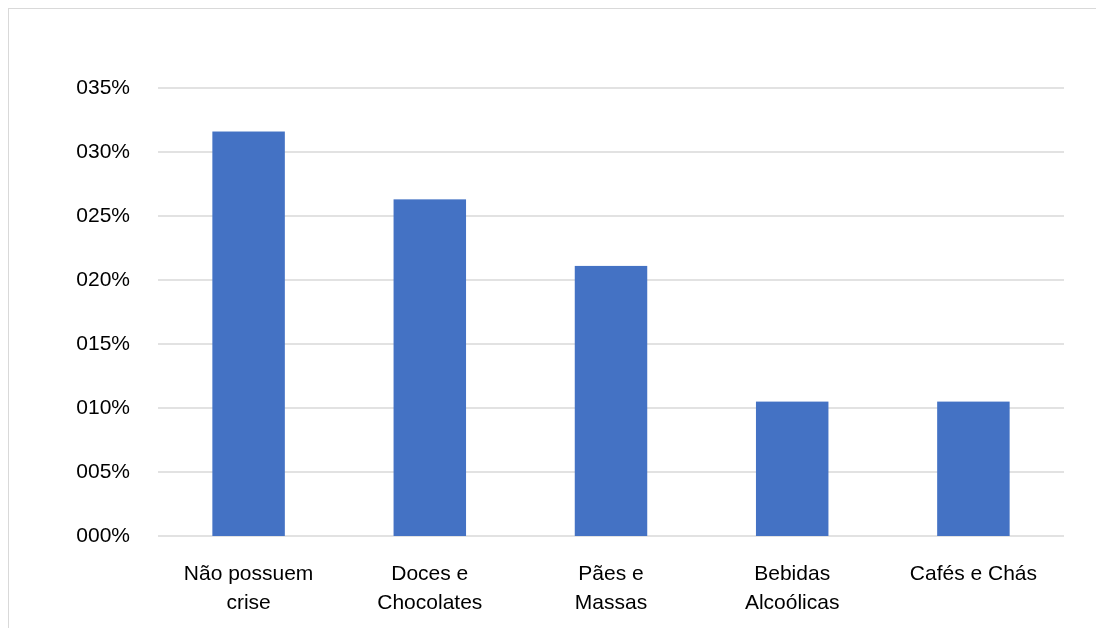  I want to click on y-tick-label: 010%, so click(103, 406).